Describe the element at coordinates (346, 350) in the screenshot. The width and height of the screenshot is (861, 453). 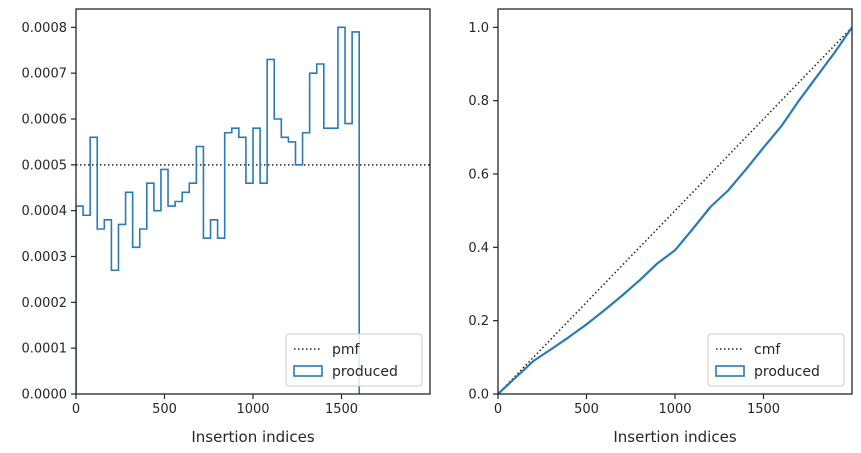
I see `legend-pmf-label: pmf` at that location.